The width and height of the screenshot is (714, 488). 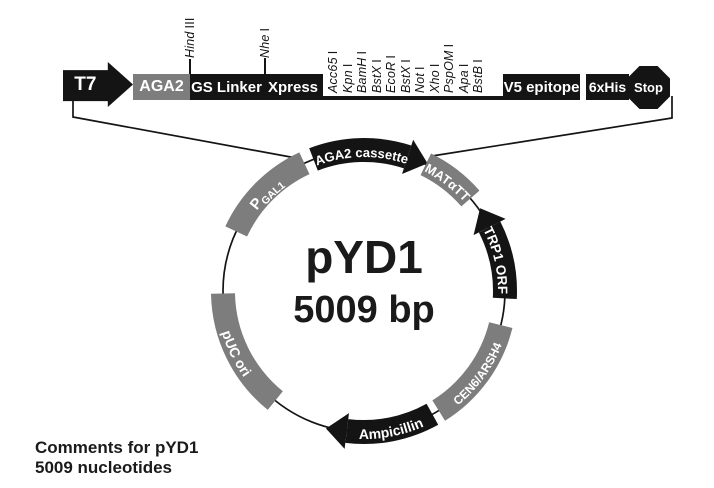 What do you see at coordinates (450, 180) in the screenshot?
I see `mat-alpha-tt-arc` at bounding box center [450, 180].